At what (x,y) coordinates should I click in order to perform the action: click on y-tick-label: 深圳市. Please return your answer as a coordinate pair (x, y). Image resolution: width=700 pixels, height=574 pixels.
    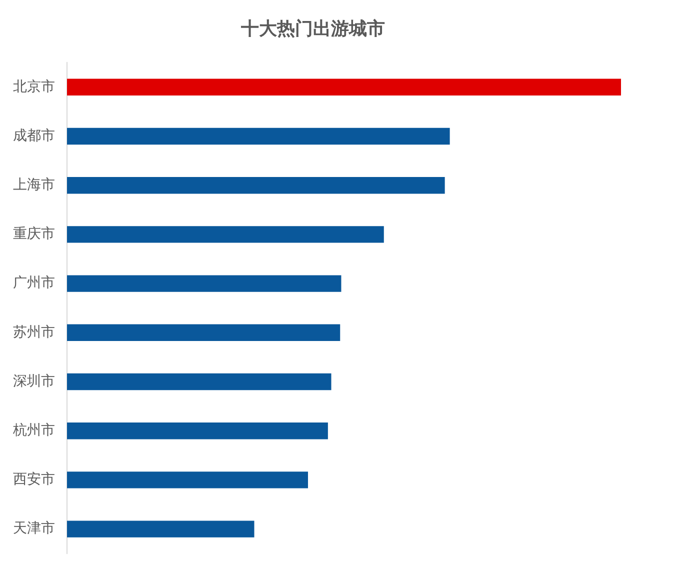
    Looking at the image, I should click on (34, 381).